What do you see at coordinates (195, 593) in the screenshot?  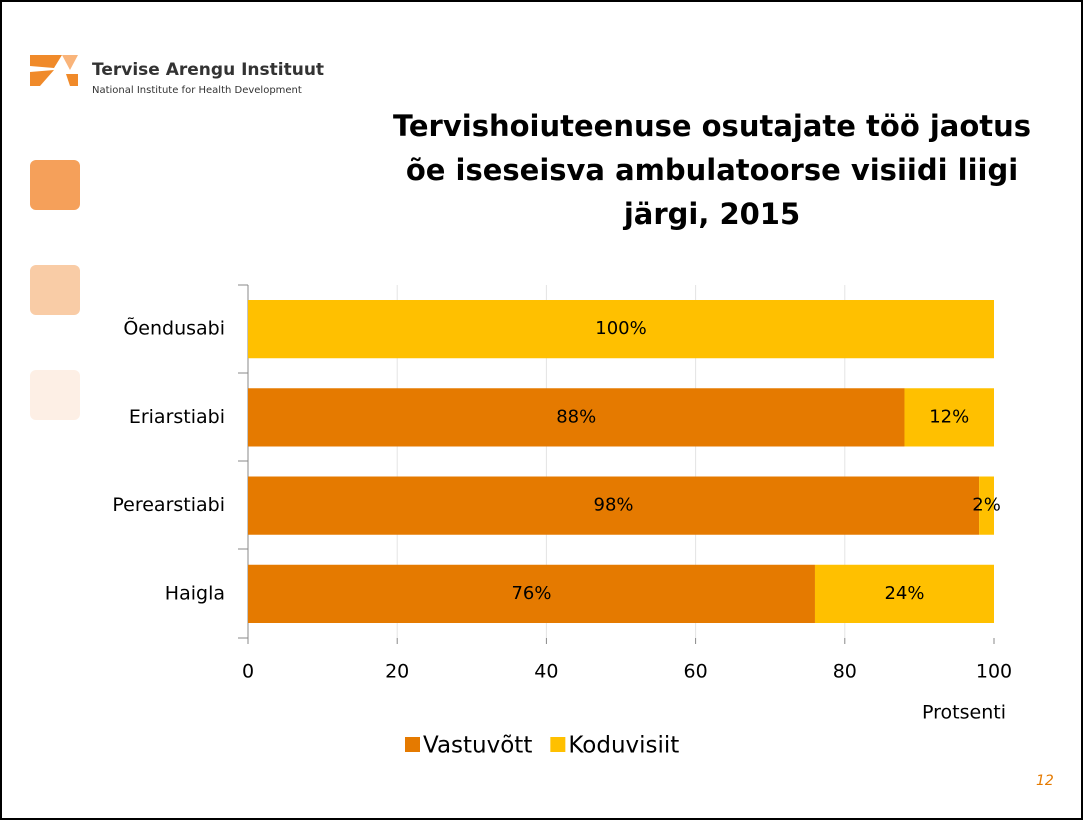 I see `y-tick-label: Haigla` at bounding box center [195, 593].